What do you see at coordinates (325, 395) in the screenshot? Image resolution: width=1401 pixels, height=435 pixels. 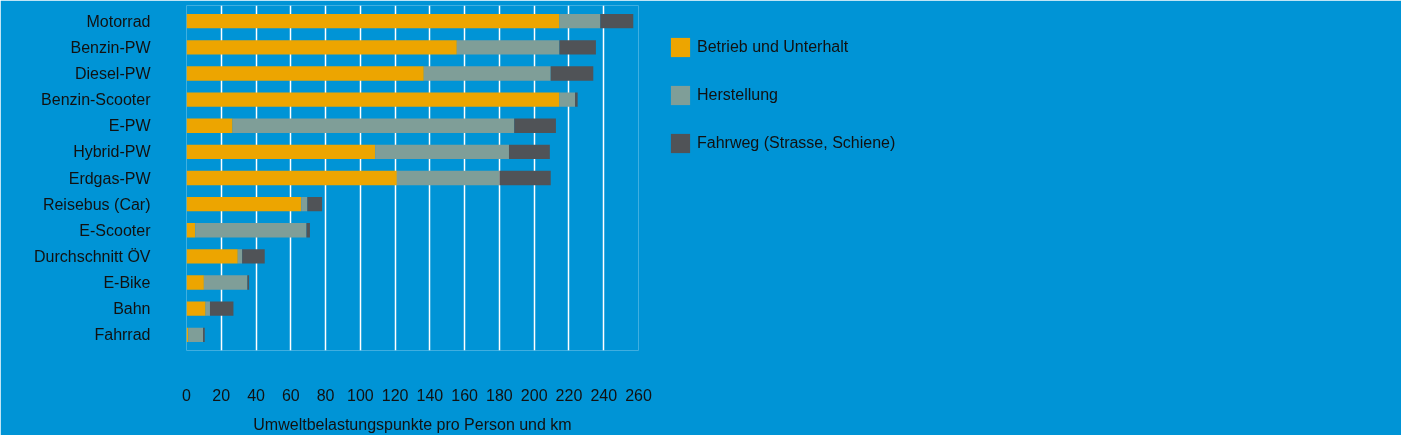 I see `x-tick-label: 80` at bounding box center [325, 395].